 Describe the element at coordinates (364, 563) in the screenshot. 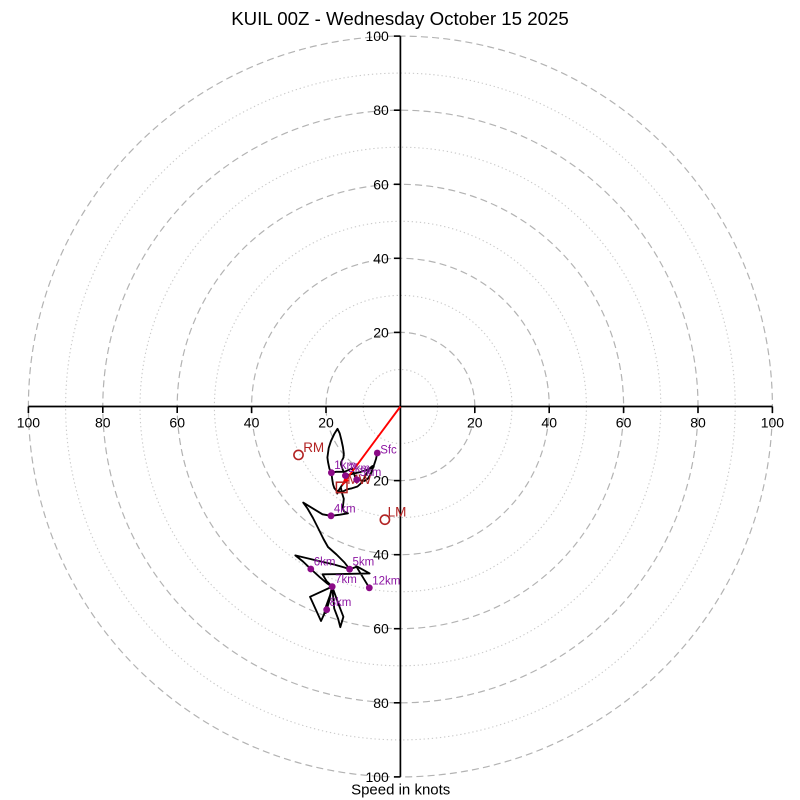

I see `svg-text: 5km` at that location.